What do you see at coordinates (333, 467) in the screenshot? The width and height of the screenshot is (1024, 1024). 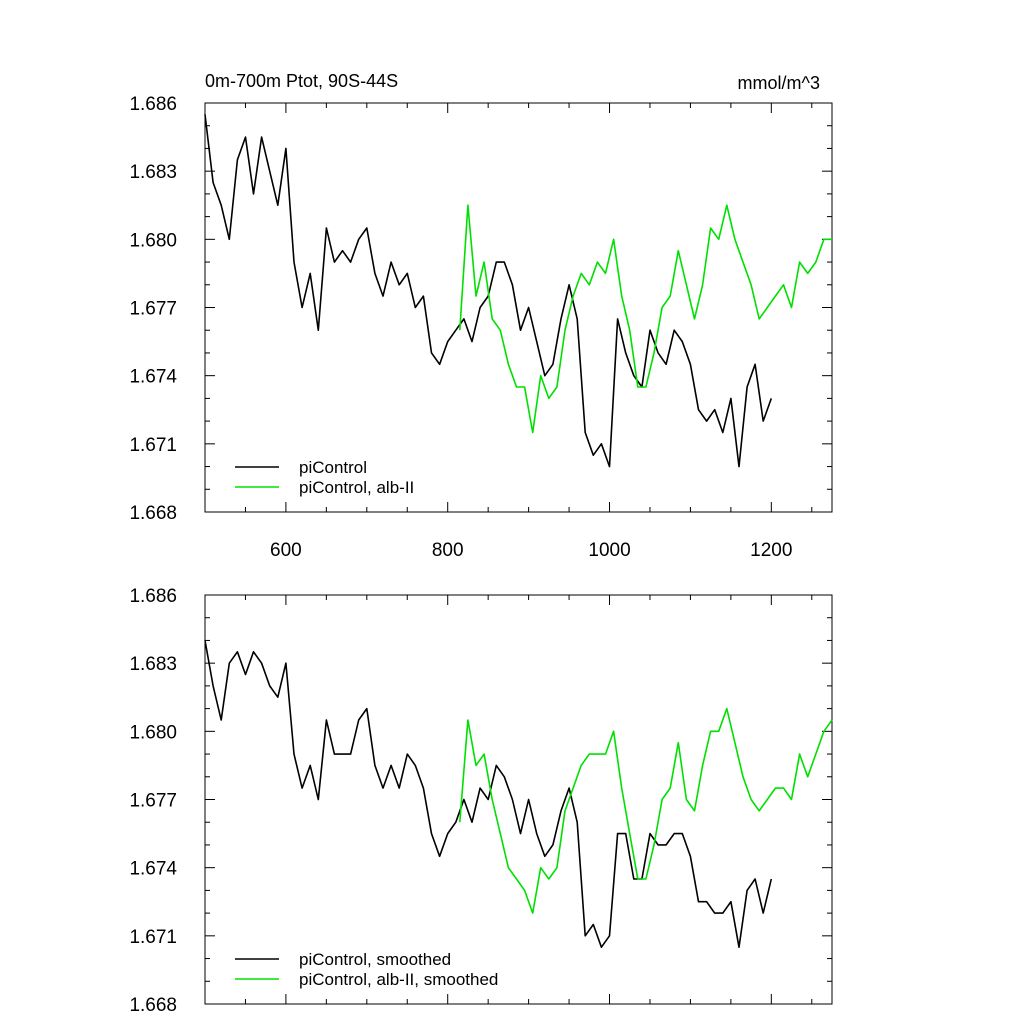 I see `legend-label: piControl` at bounding box center [333, 467].